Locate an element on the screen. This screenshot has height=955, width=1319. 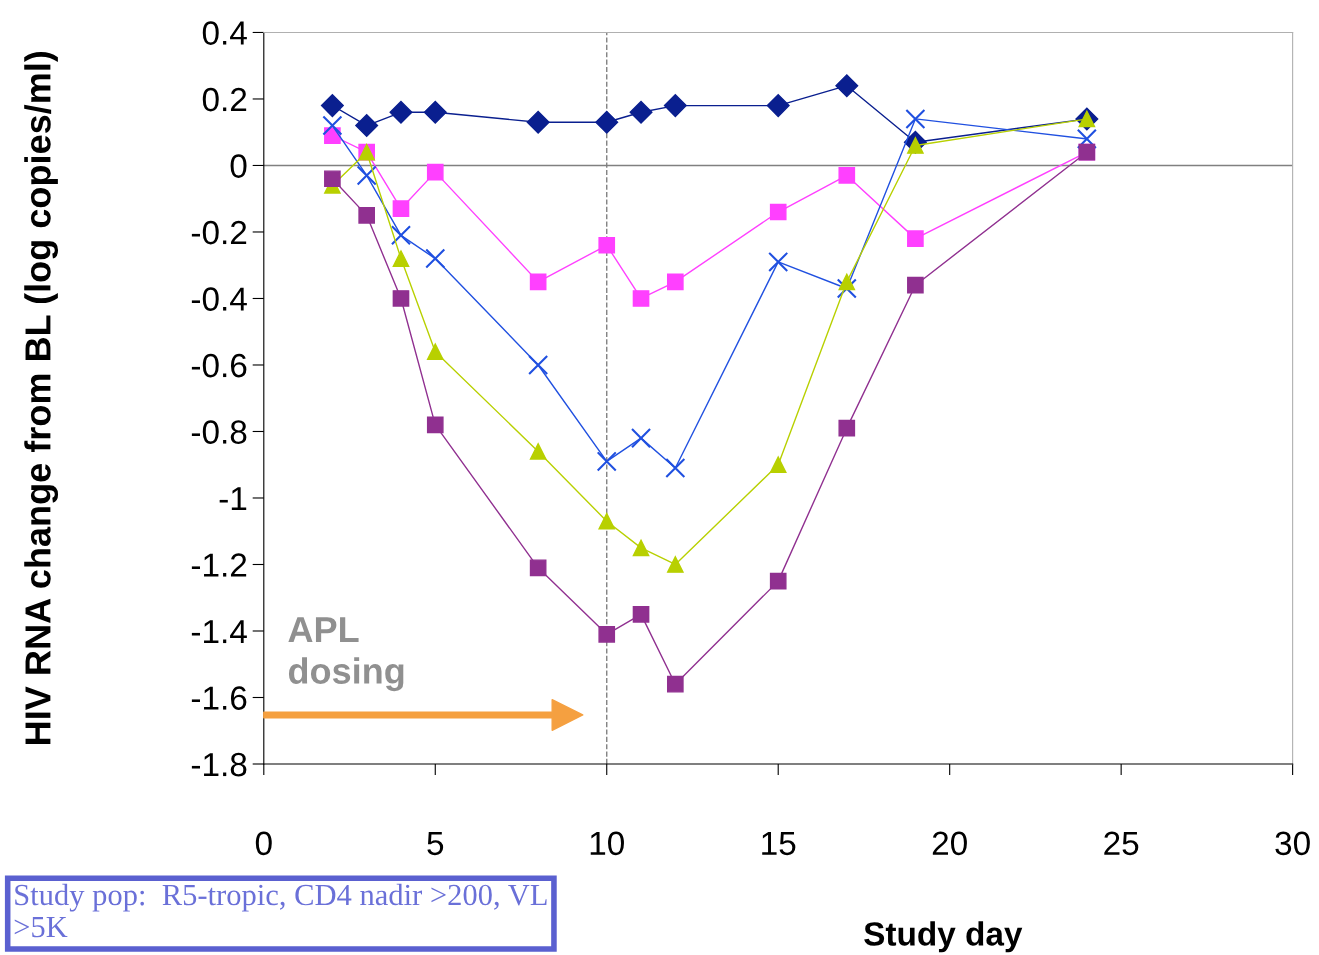
x-tick-label: 0 is located at coordinates (263, 843).